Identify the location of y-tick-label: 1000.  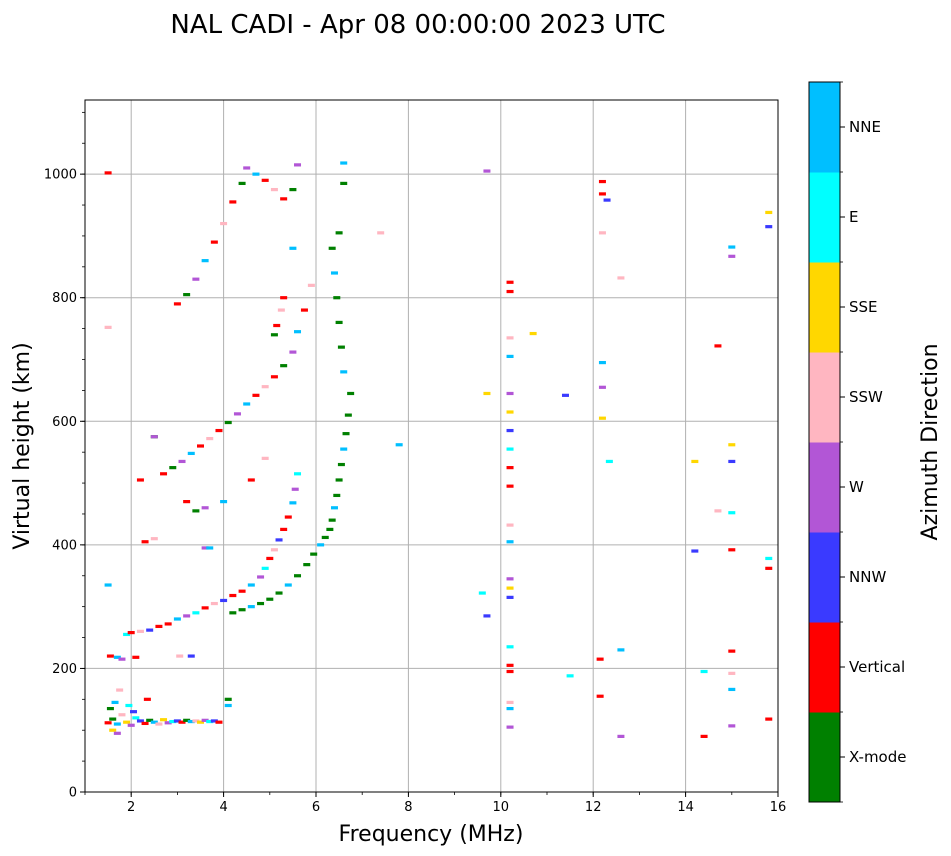
(60, 175).